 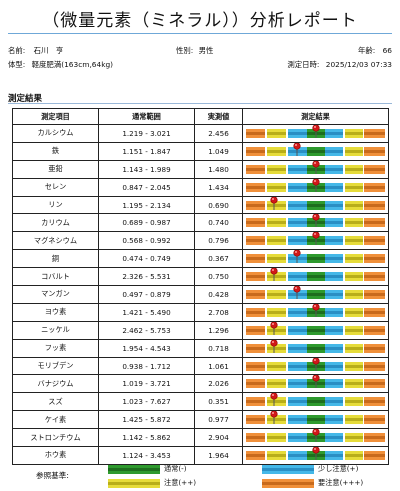 I want to click on cell-range: 1.151 - 1.847, so click(x=146, y=151).